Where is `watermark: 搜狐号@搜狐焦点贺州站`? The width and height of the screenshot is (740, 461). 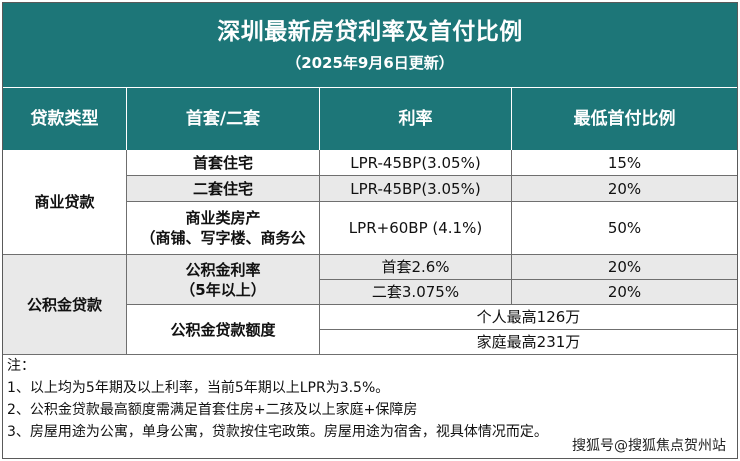
watermark: 搜狐号@搜狐焦点贺州站 is located at coordinates (649, 445).